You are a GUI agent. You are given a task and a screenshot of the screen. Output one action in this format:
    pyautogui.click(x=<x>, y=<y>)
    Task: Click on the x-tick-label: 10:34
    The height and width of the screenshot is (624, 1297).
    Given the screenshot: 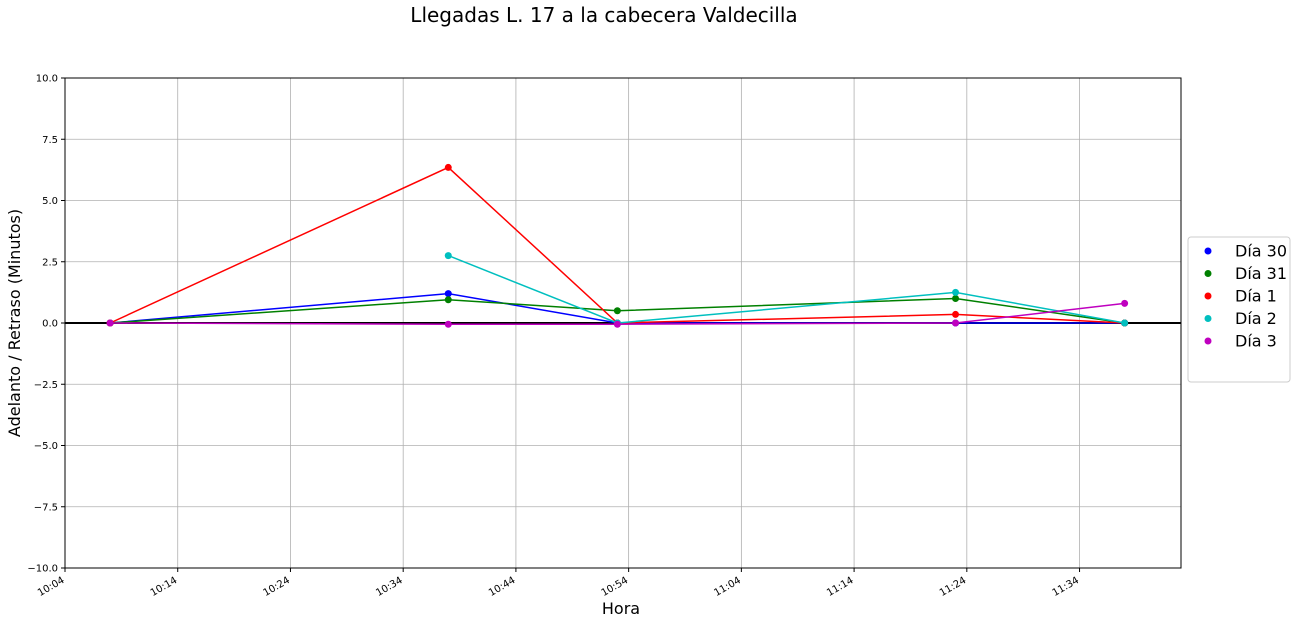 What is the action you would take?
    pyautogui.click(x=389, y=587)
    